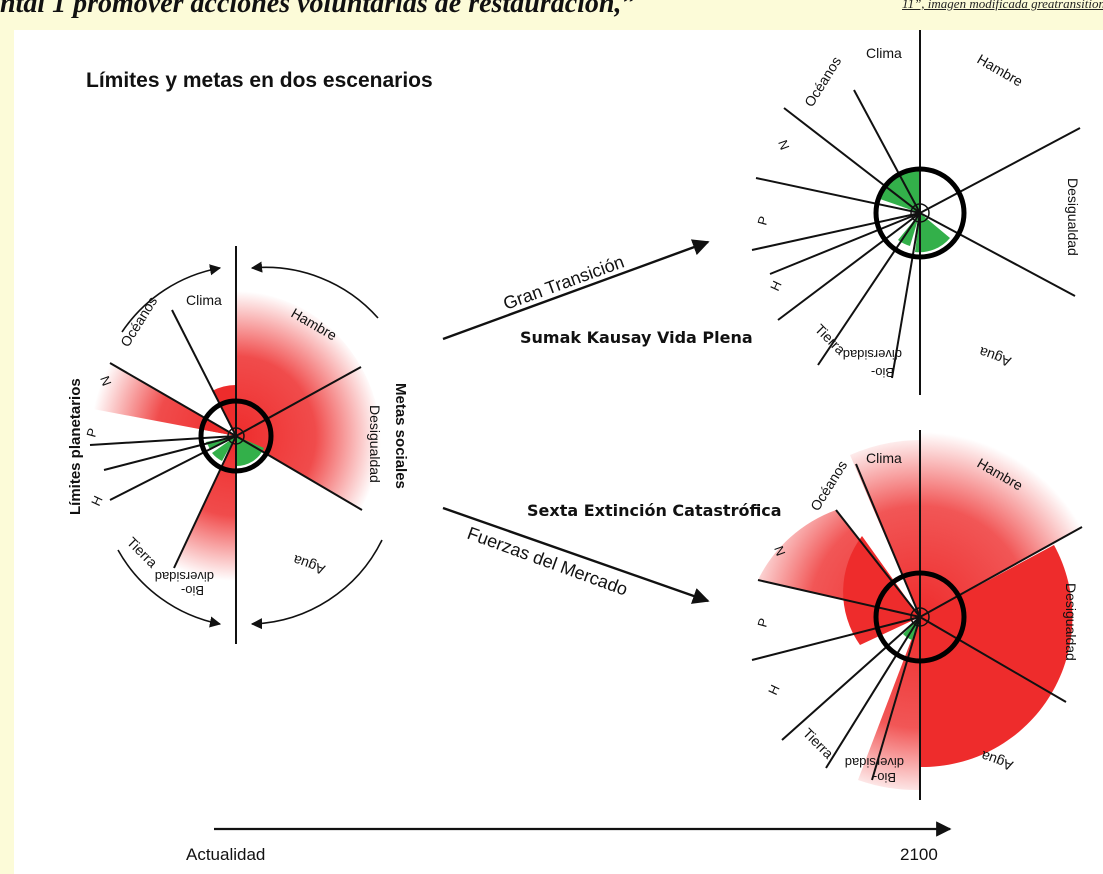 Image resolution: width=1103 pixels, height=874 pixels. Describe the element at coordinates (919, 854) in the screenshot. I see `timeline-end: 2100` at that location.